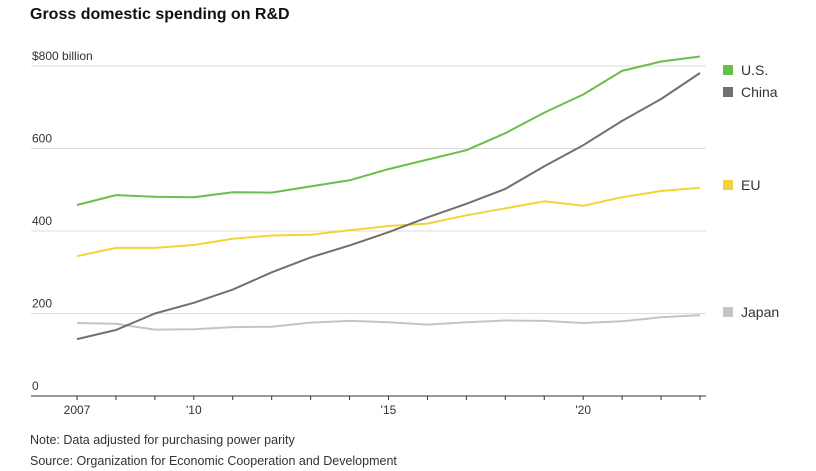 The width and height of the screenshot is (816, 471). I want to click on legend-label-japan: Japan, so click(760, 312).